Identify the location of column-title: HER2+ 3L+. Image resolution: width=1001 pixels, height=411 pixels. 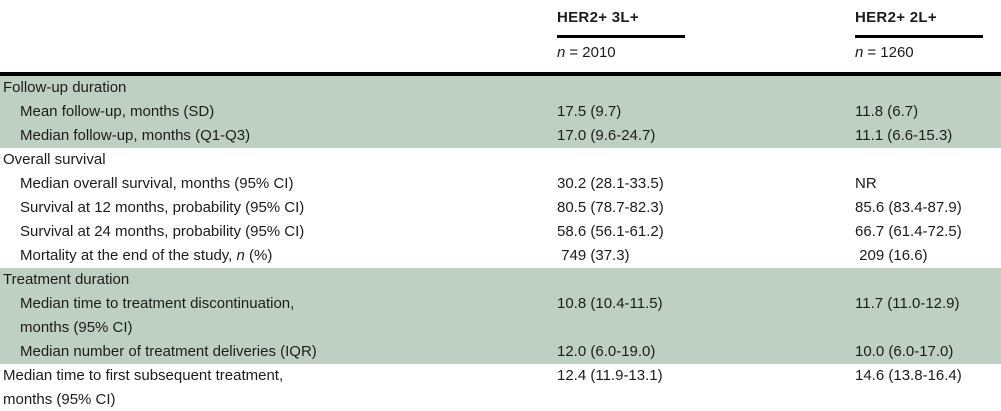
(598, 17).